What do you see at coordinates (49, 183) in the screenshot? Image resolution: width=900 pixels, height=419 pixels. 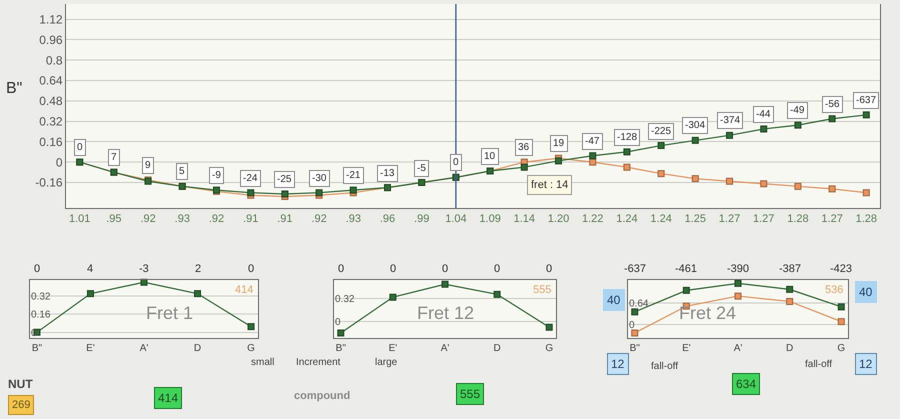 I see `y-tick-label: -0.16` at bounding box center [49, 183].